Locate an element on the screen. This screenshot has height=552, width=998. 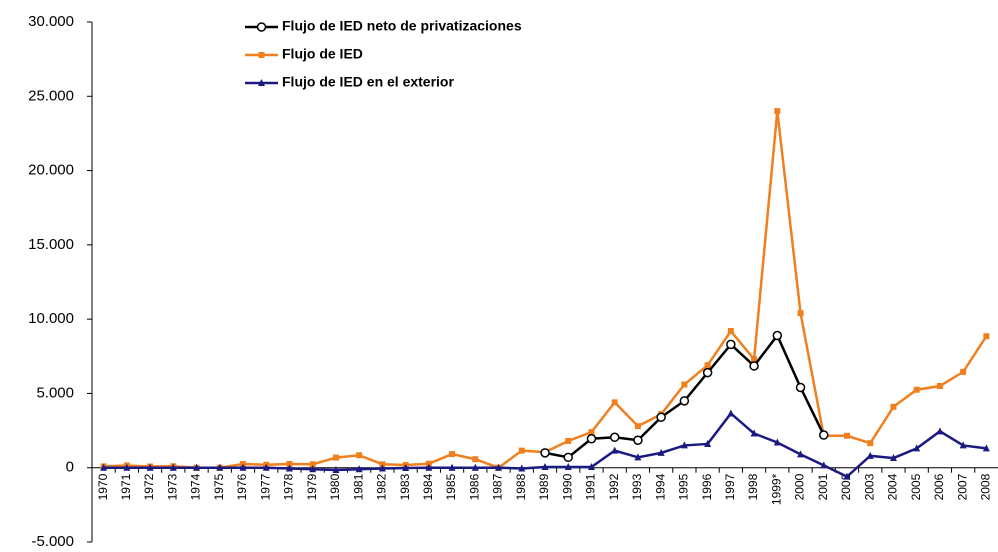
x-tick-label: 1997 is located at coordinates (730, 486).